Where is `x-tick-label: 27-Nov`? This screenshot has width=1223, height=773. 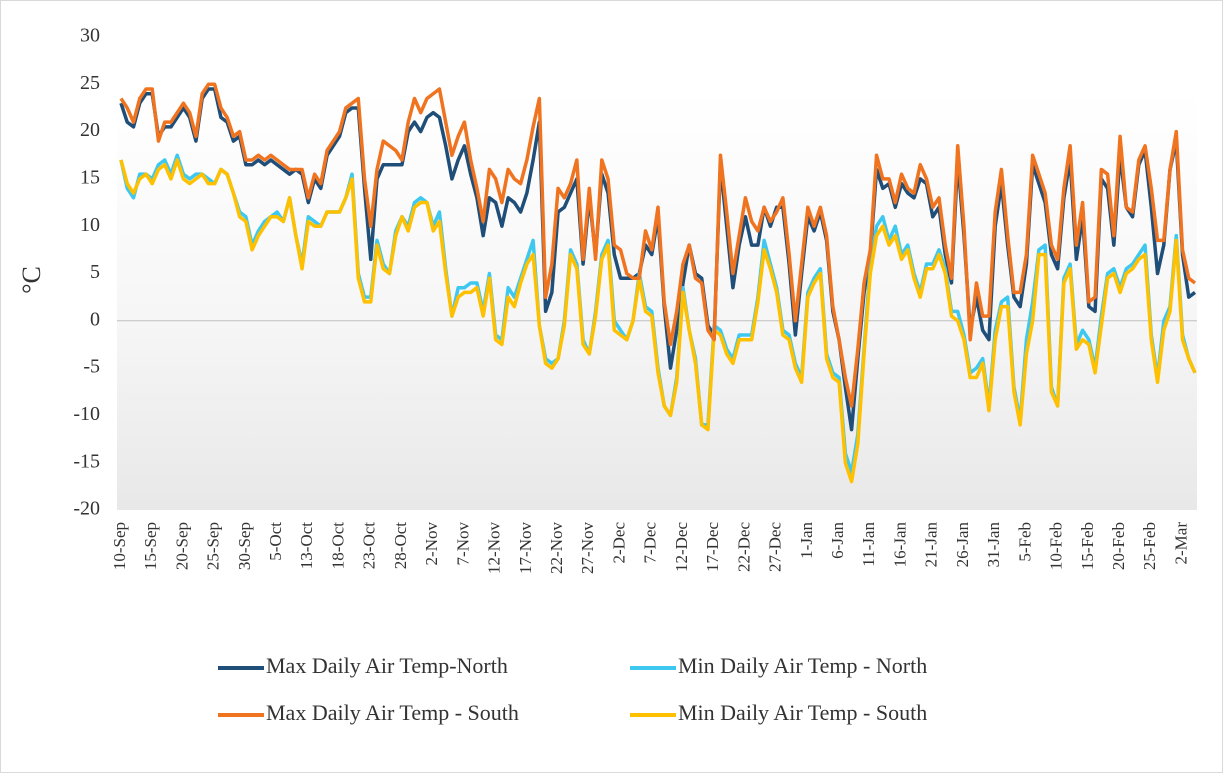
x-tick-label: 27-Nov is located at coordinates (587, 548).